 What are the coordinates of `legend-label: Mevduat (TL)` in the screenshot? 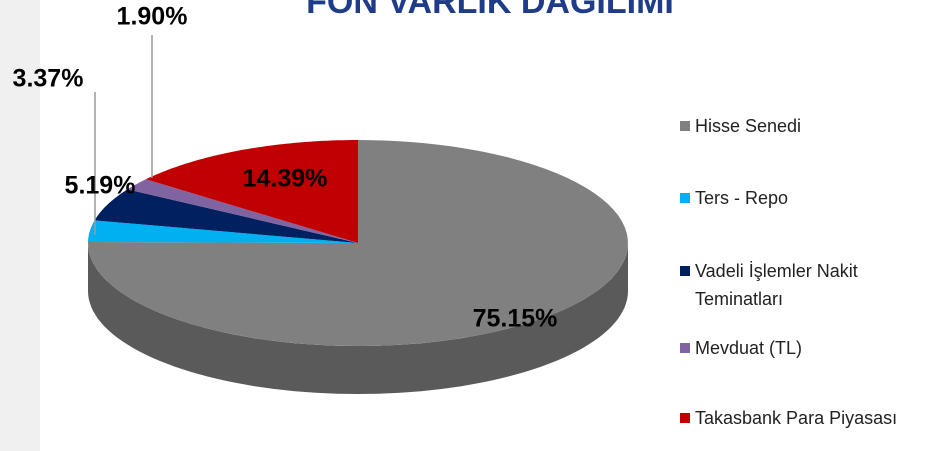 It's located at (749, 348).